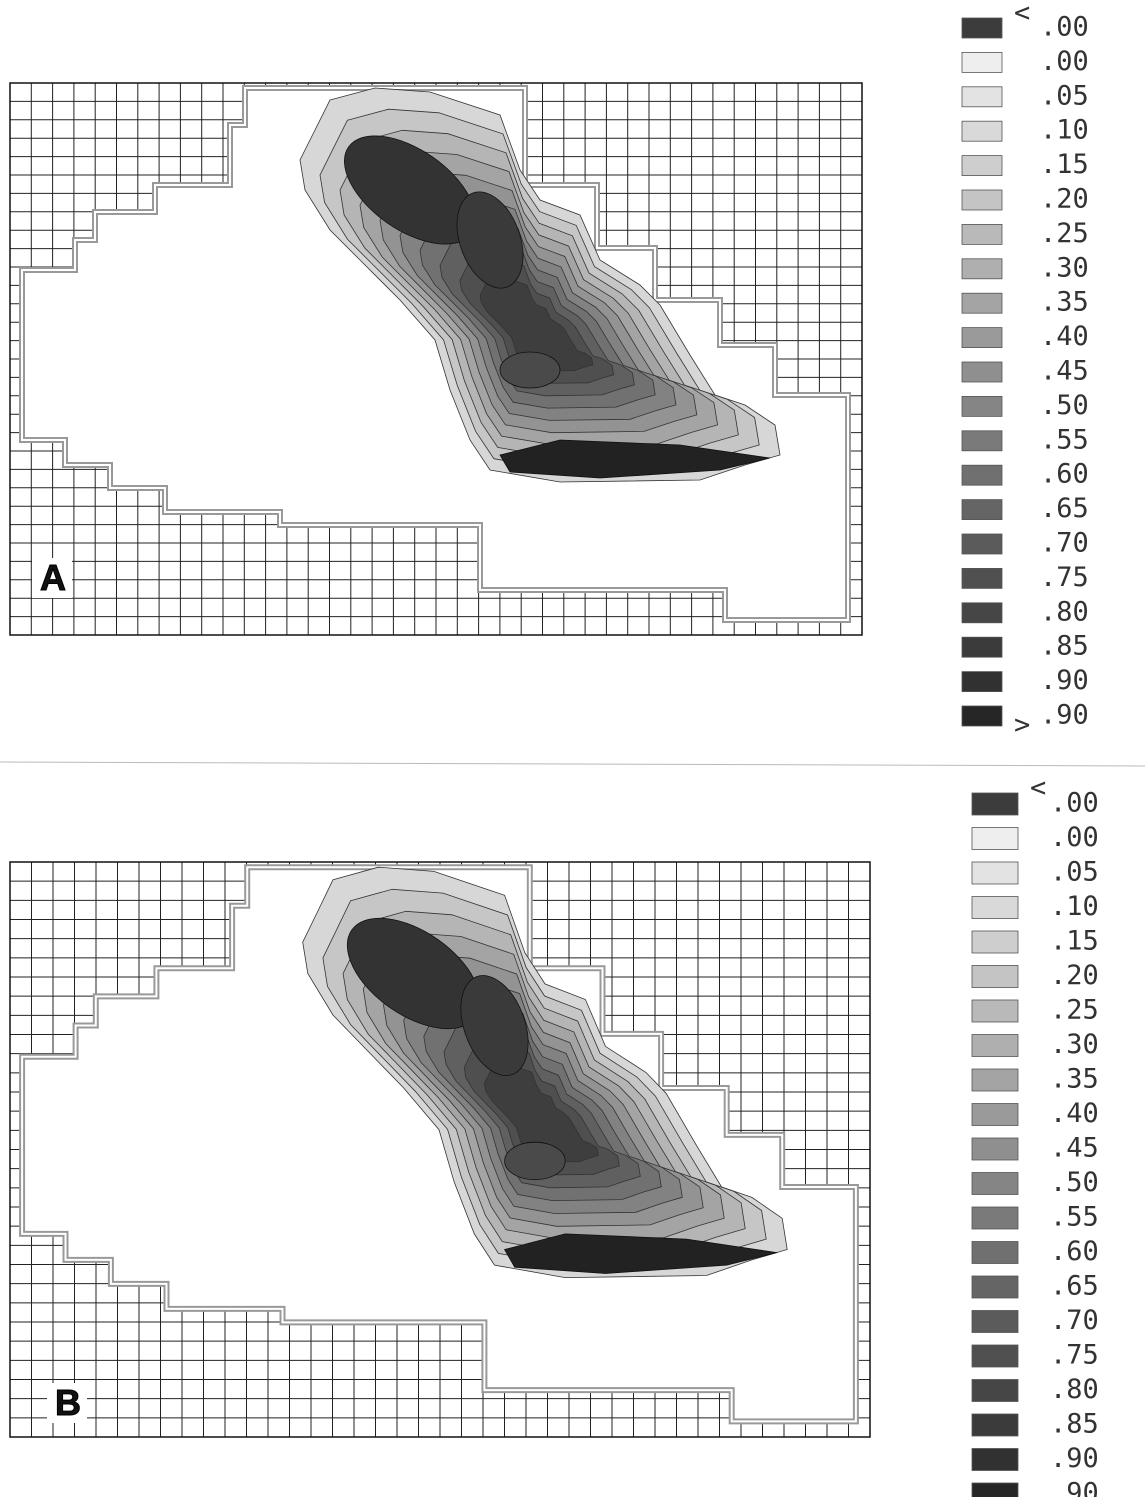  I want to click on legend-label: .60, so click(1064, 474).